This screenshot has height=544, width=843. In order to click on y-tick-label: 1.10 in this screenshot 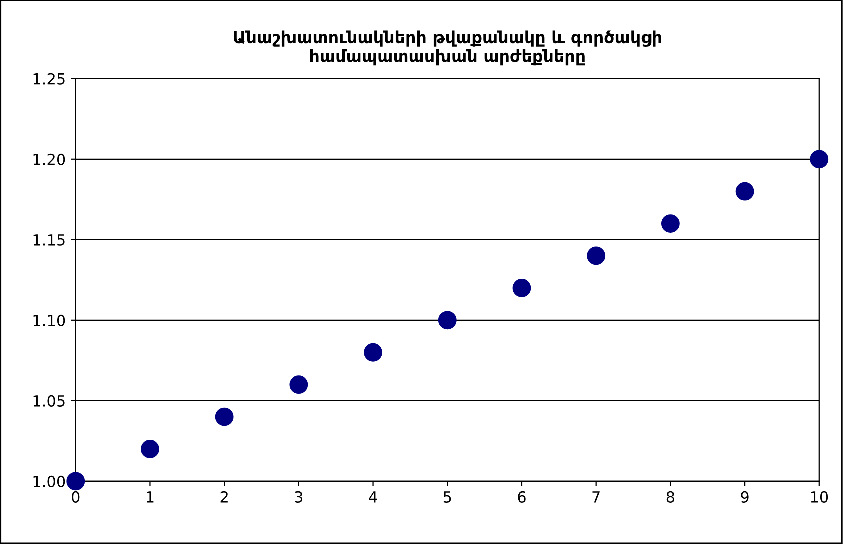, I will do `click(50, 320)`.